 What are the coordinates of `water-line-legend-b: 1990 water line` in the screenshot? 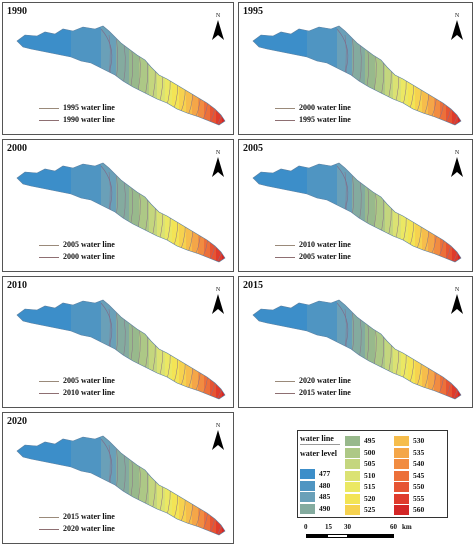 It's located at (77, 119).